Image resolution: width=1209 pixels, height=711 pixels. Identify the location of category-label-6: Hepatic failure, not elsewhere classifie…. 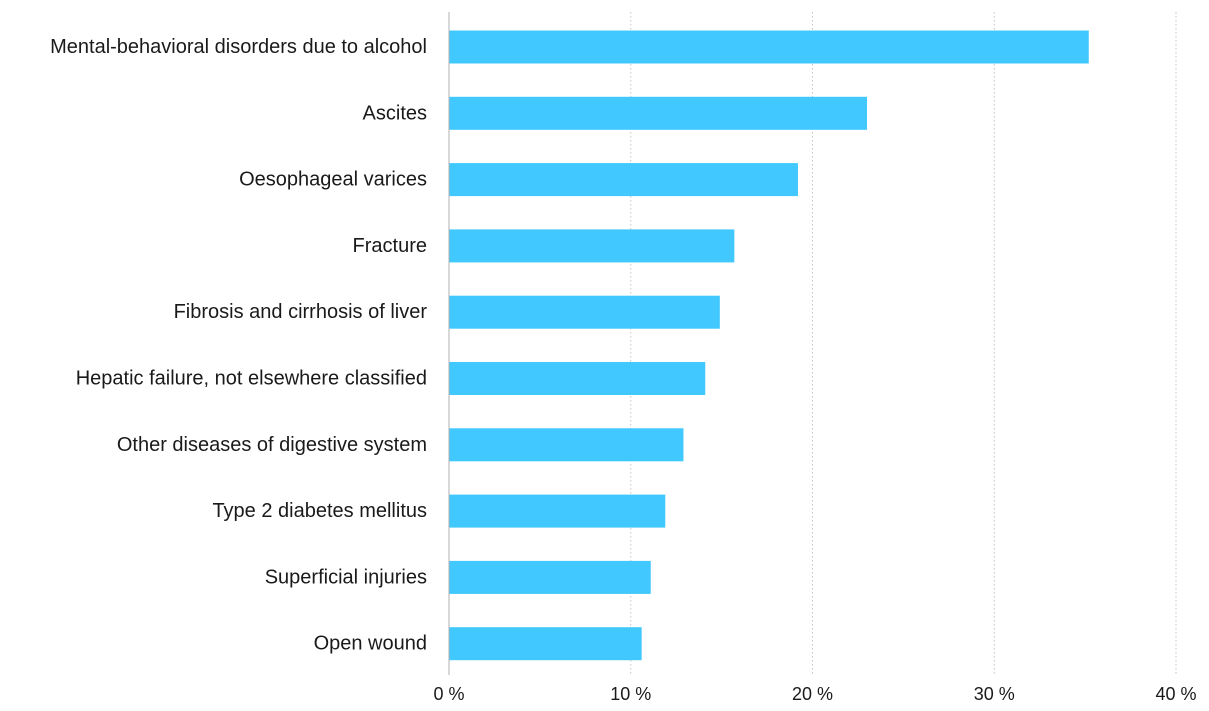
(251, 379).